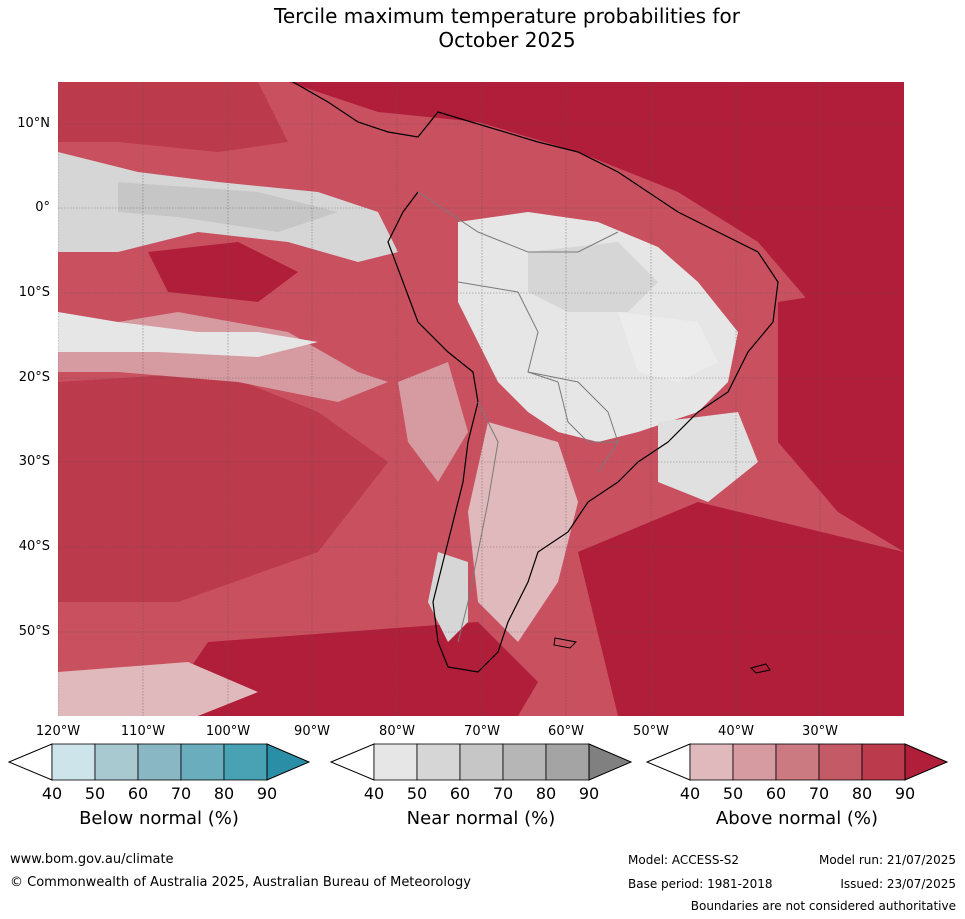 The height and width of the screenshot is (919, 965). Describe the element at coordinates (589, 793) in the screenshot. I see `colorbar-near-tick: 90` at that location.